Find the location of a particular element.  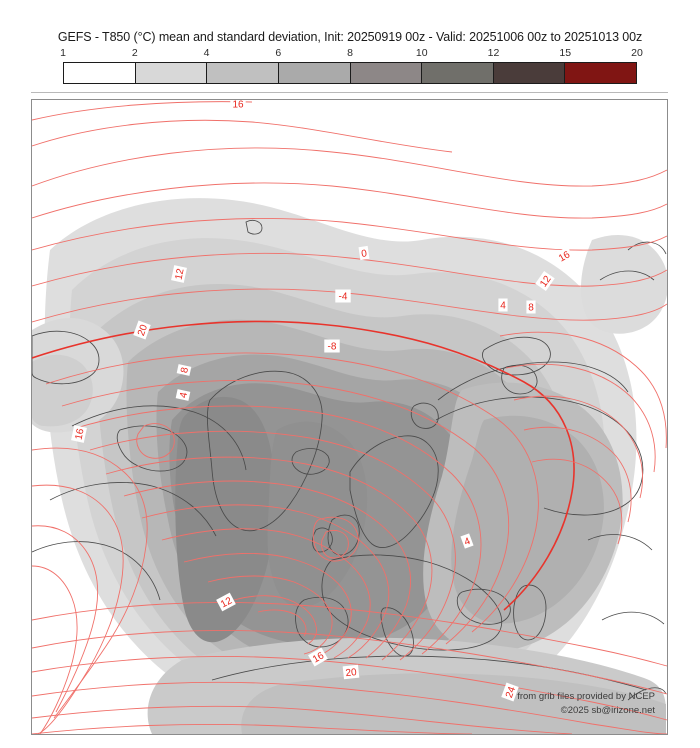

colorbar-legend: 1 2 4 6 8 10 12 15 20 is located at coordinates (351, 65).